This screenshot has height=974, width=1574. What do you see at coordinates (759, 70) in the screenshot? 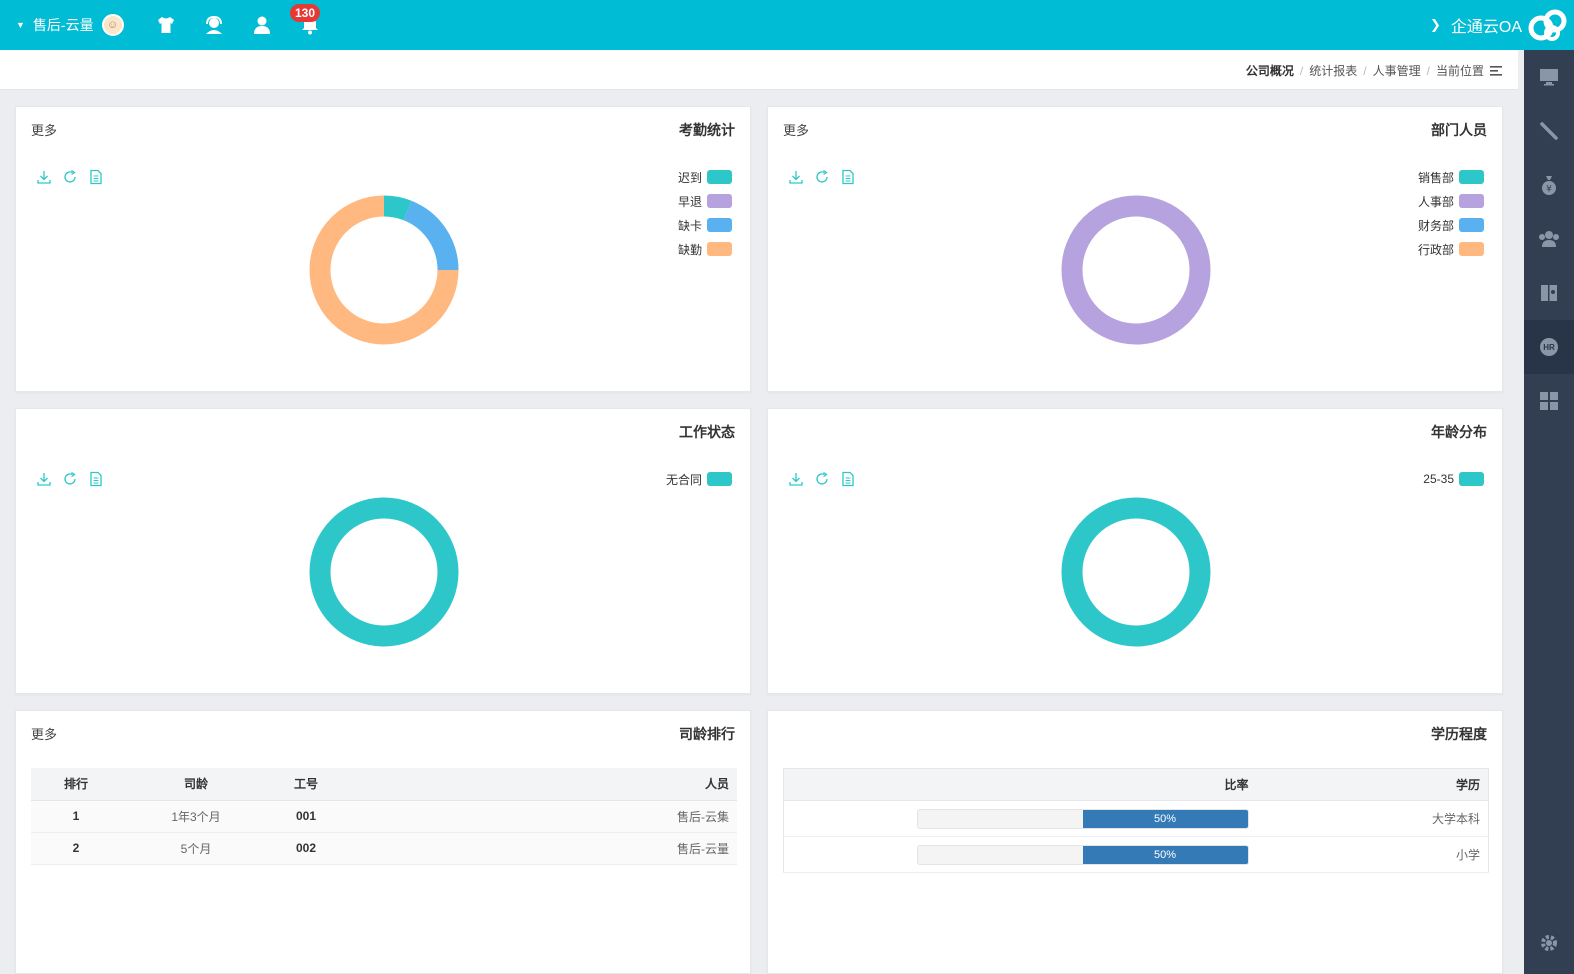
I see `breadcrumb-bar: 公司概况 / 统计报表 / 人事管理 / 当前位置` at bounding box center [759, 70].